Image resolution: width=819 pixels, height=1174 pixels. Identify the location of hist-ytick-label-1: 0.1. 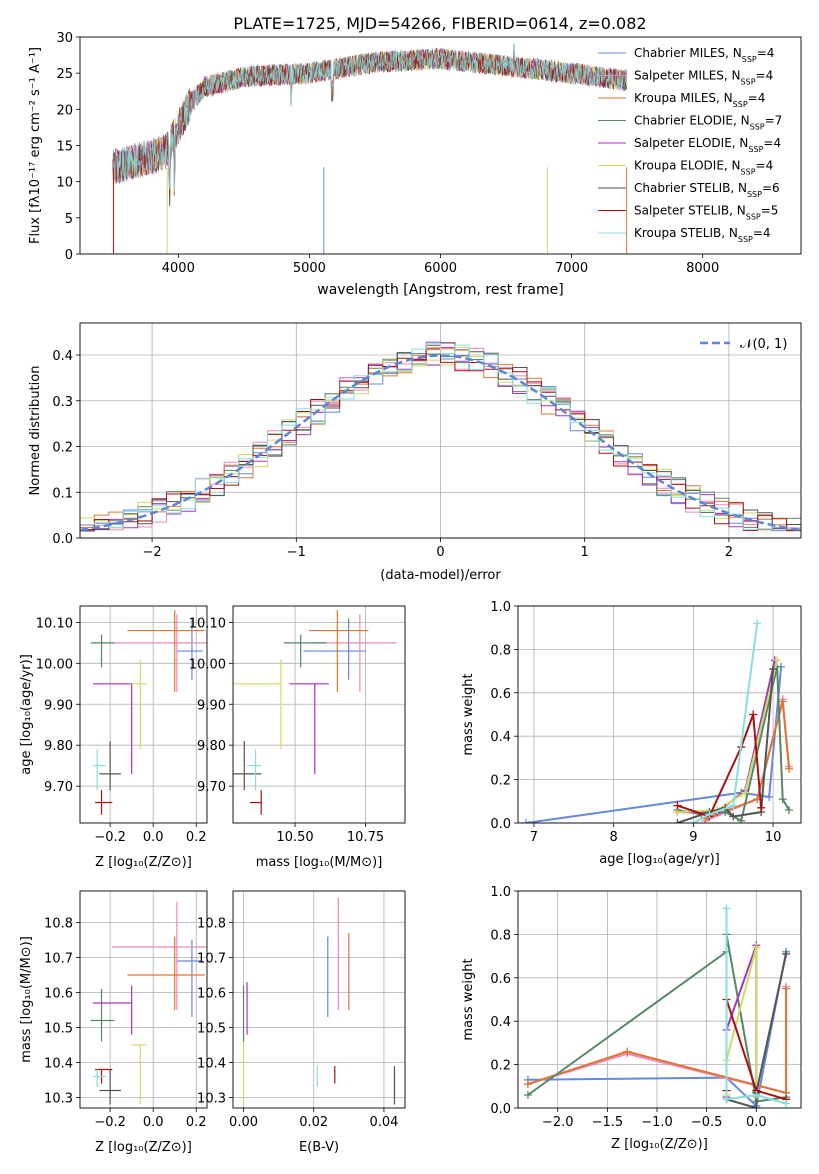
(62, 493).